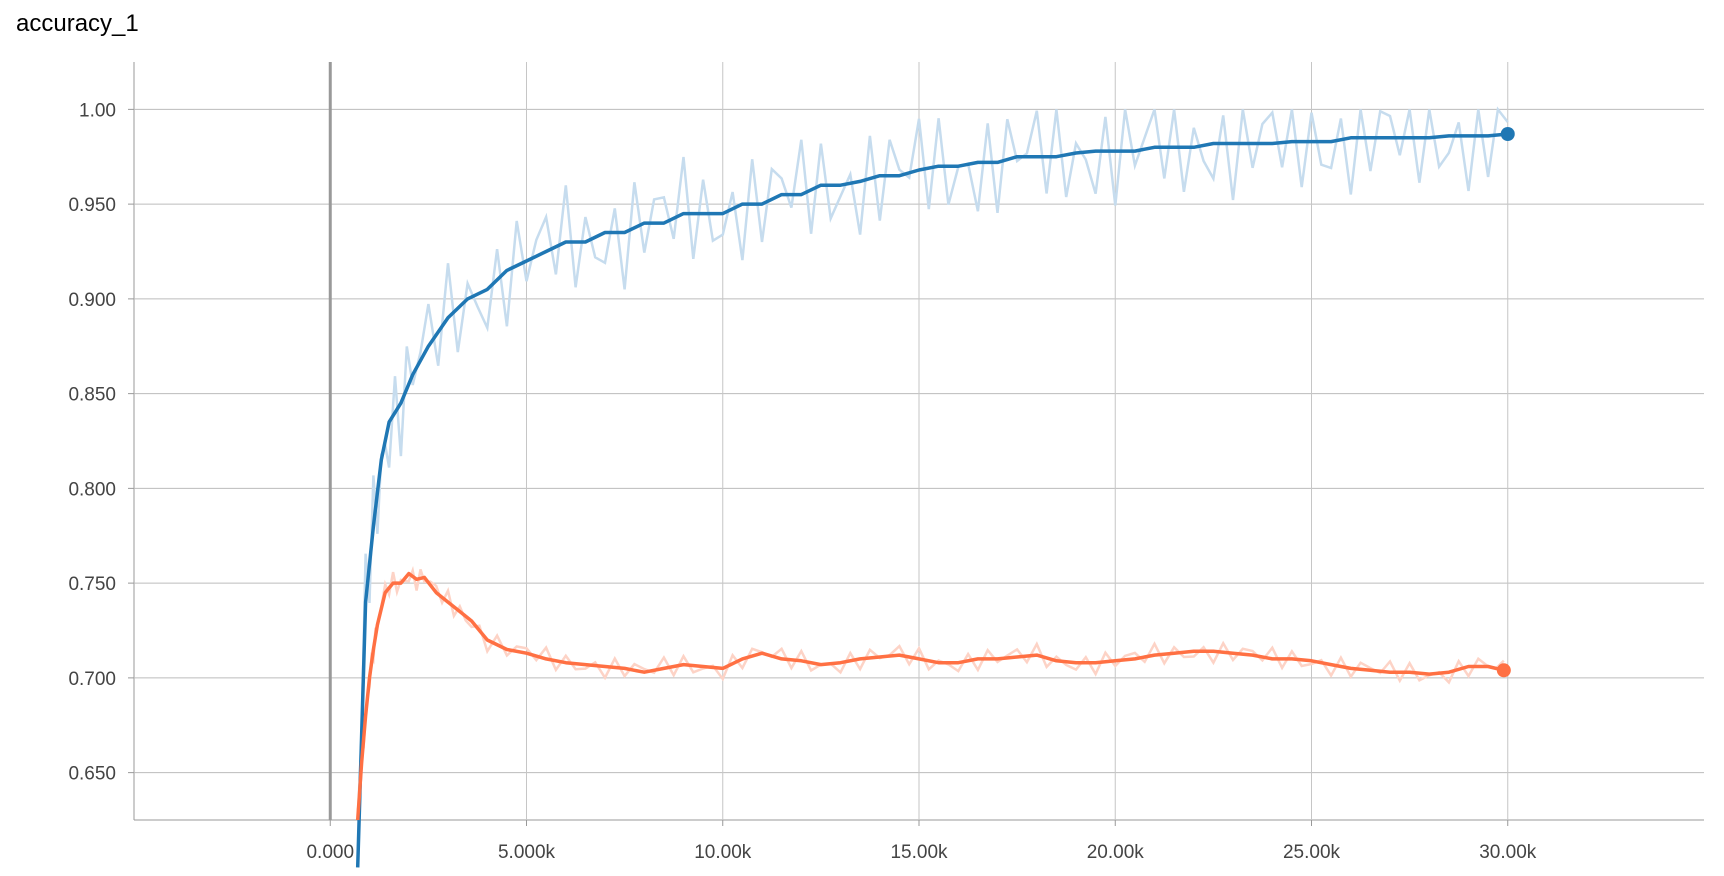  Describe the element at coordinates (92, 300) in the screenshot. I see `y-tick-label: 0.900` at that location.